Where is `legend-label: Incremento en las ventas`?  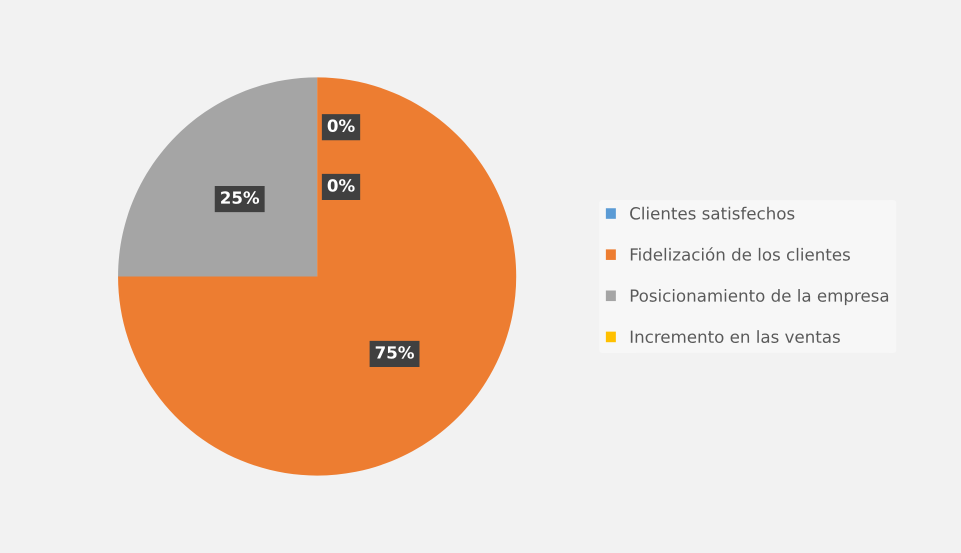 legend-label: Incremento en las ventas is located at coordinates (735, 337).